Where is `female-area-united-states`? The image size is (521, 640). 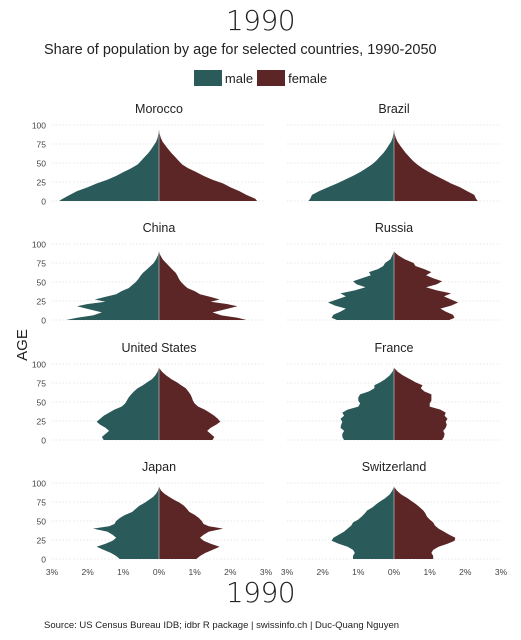 female-area-united-states is located at coordinates (190, 403).